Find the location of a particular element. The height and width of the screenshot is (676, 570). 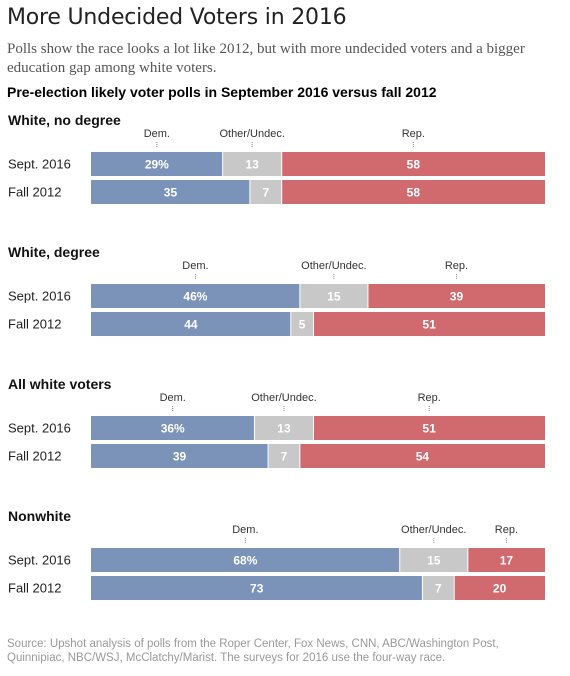

data-label-dem: 68% is located at coordinates (245, 561).